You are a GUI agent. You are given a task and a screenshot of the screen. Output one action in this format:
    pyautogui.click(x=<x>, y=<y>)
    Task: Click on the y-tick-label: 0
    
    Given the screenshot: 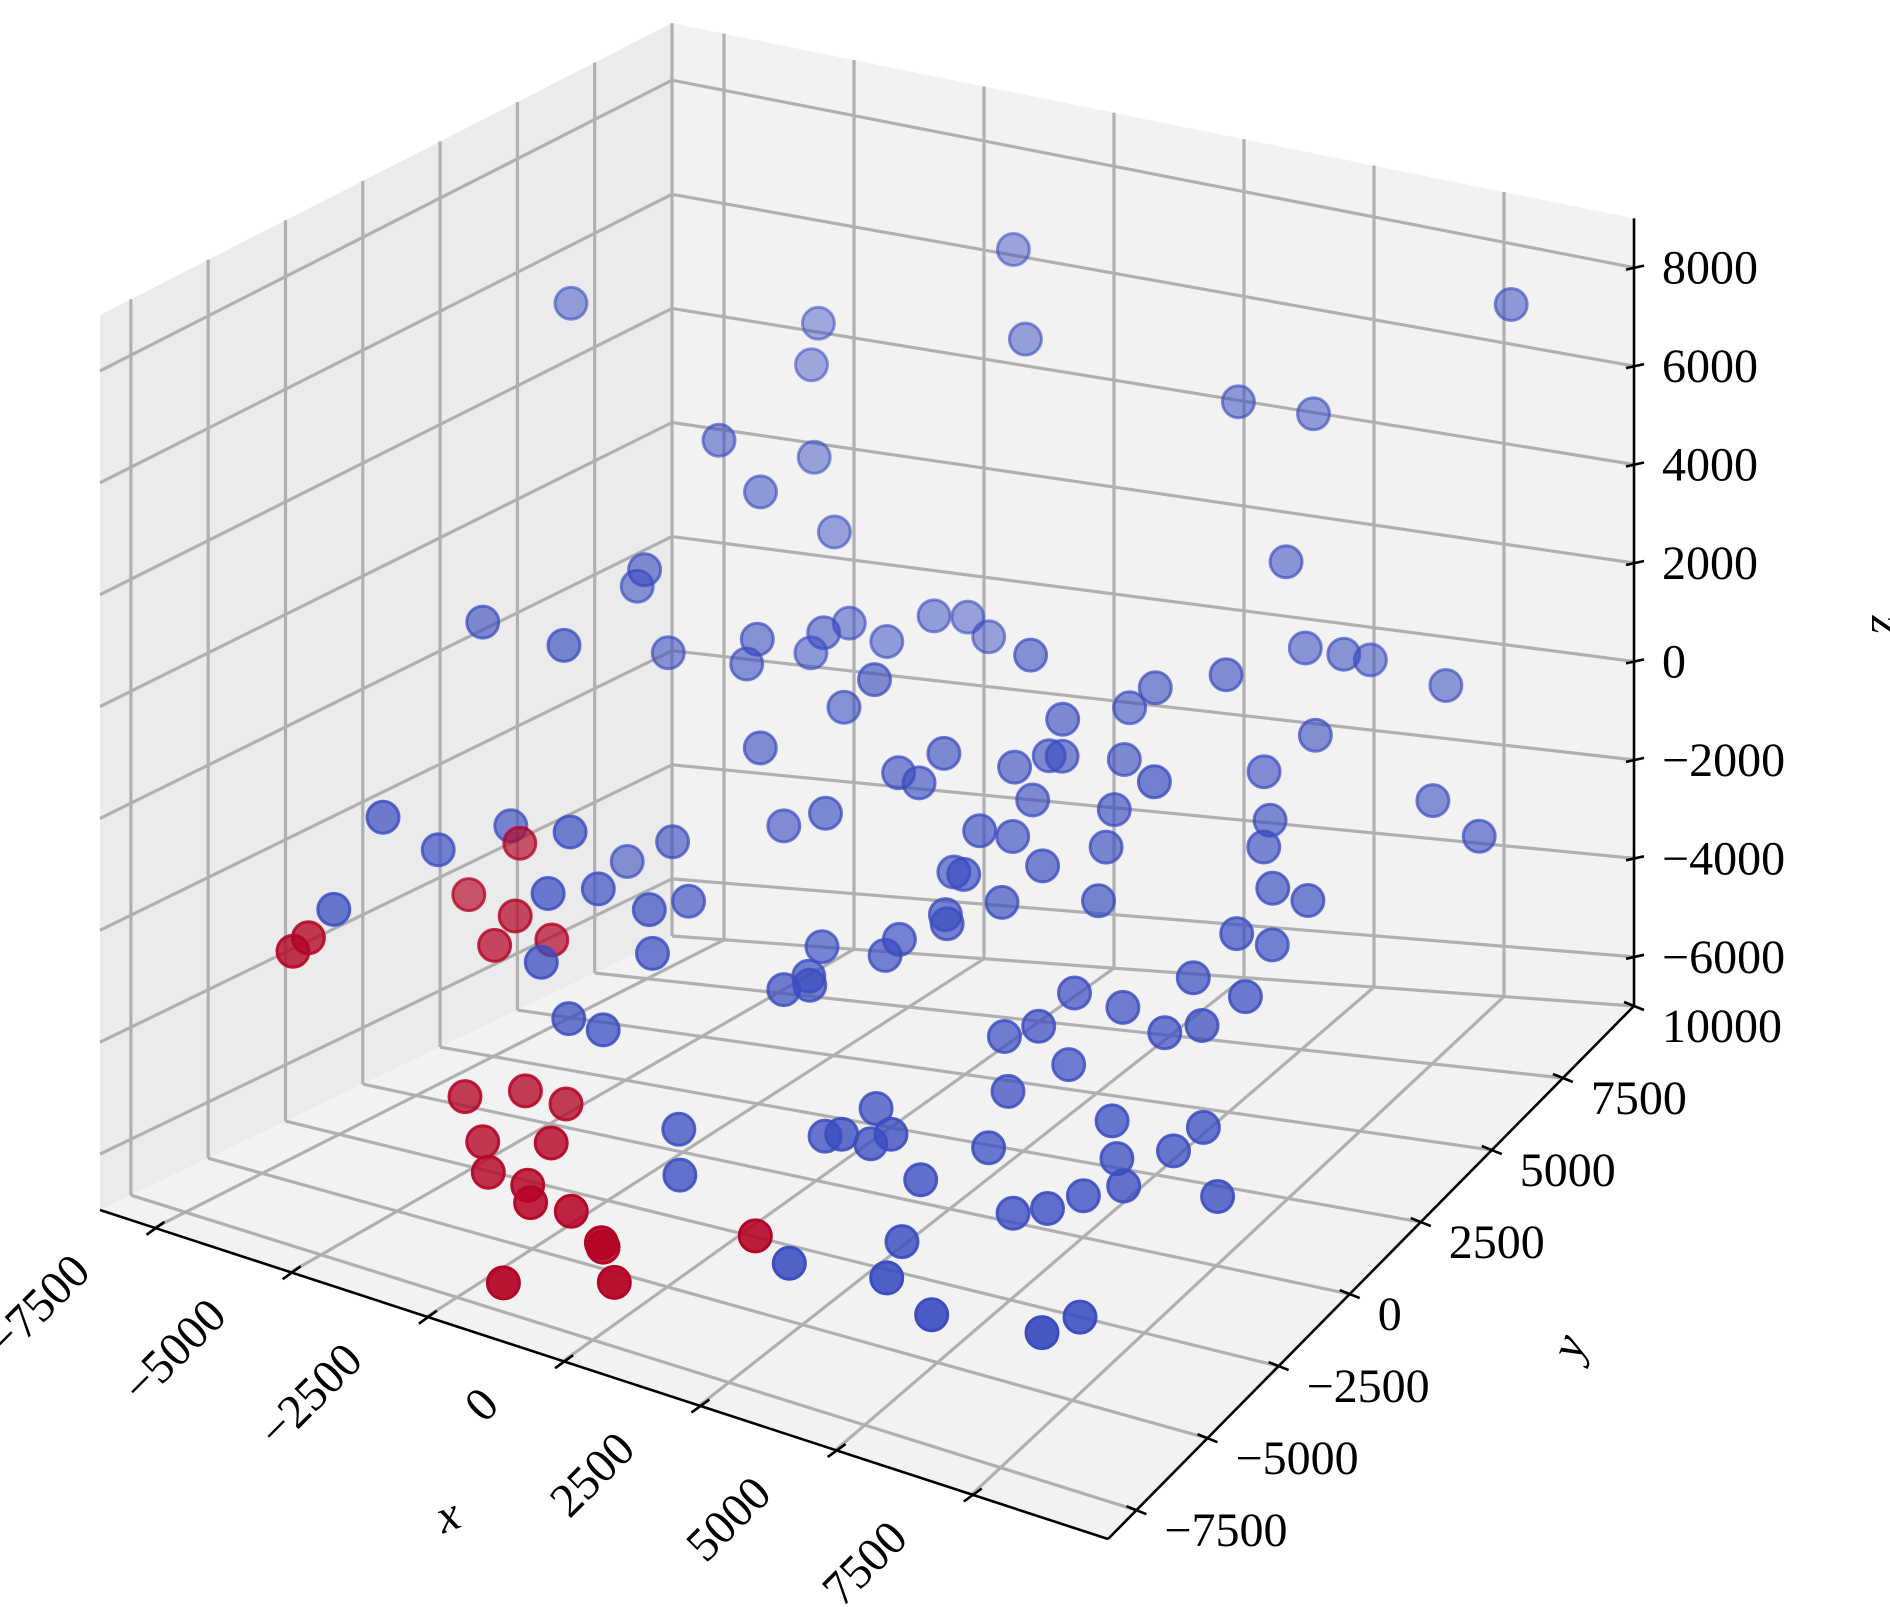 What is the action you would take?
    pyautogui.click(x=1390, y=1314)
    